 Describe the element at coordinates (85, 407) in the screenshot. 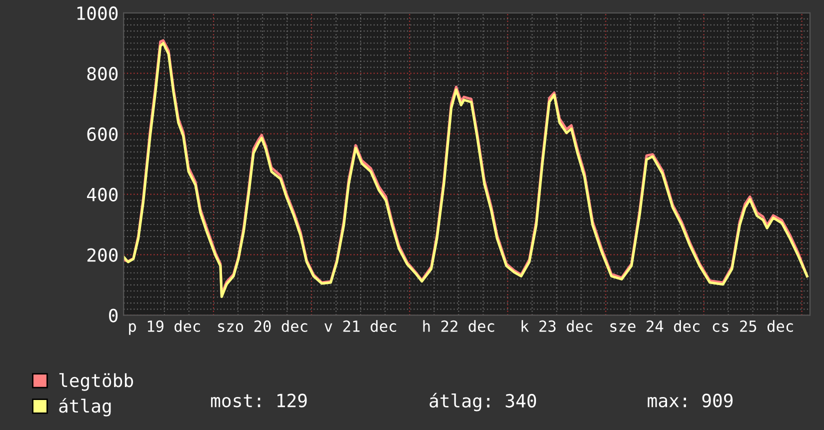

I see `legend-label: átlag` at that location.